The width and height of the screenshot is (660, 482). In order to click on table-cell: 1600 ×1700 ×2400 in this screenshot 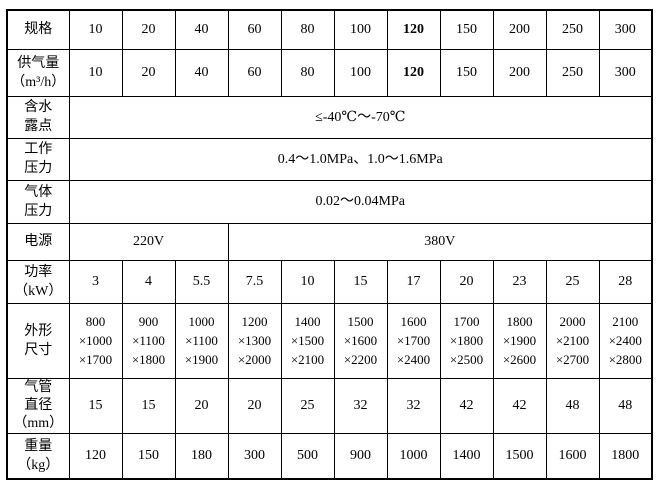, I will do `click(413, 340)`.